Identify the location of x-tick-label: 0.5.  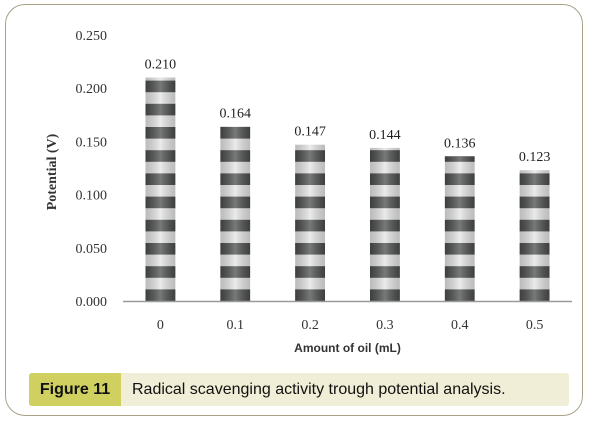
(535, 325).